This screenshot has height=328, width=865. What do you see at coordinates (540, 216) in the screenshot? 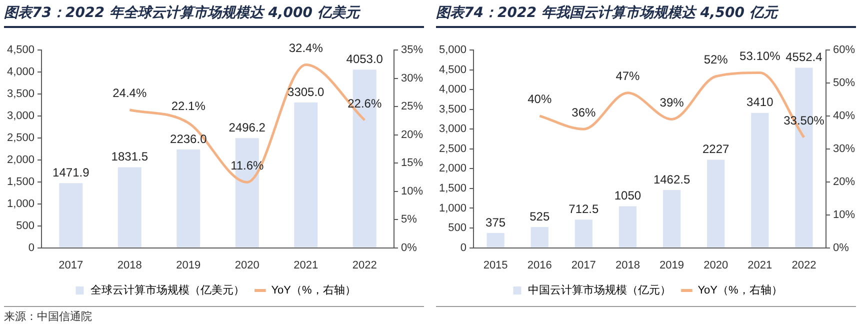
I see `data-label: 525` at bounding box center [540, 216].